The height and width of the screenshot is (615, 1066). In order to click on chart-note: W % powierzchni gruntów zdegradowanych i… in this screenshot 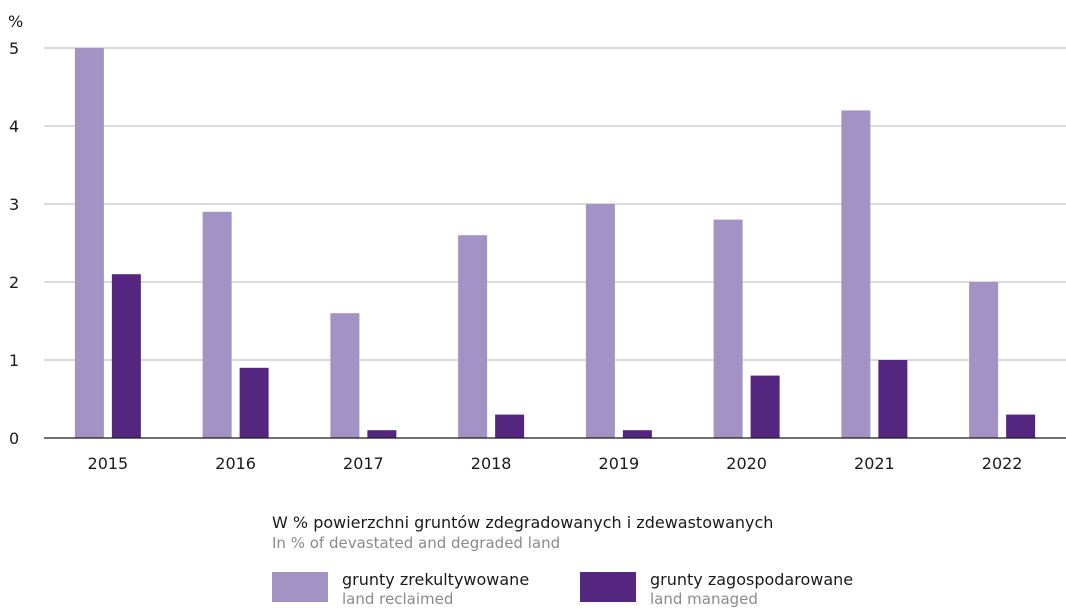, I will do `click(522, 532)`.